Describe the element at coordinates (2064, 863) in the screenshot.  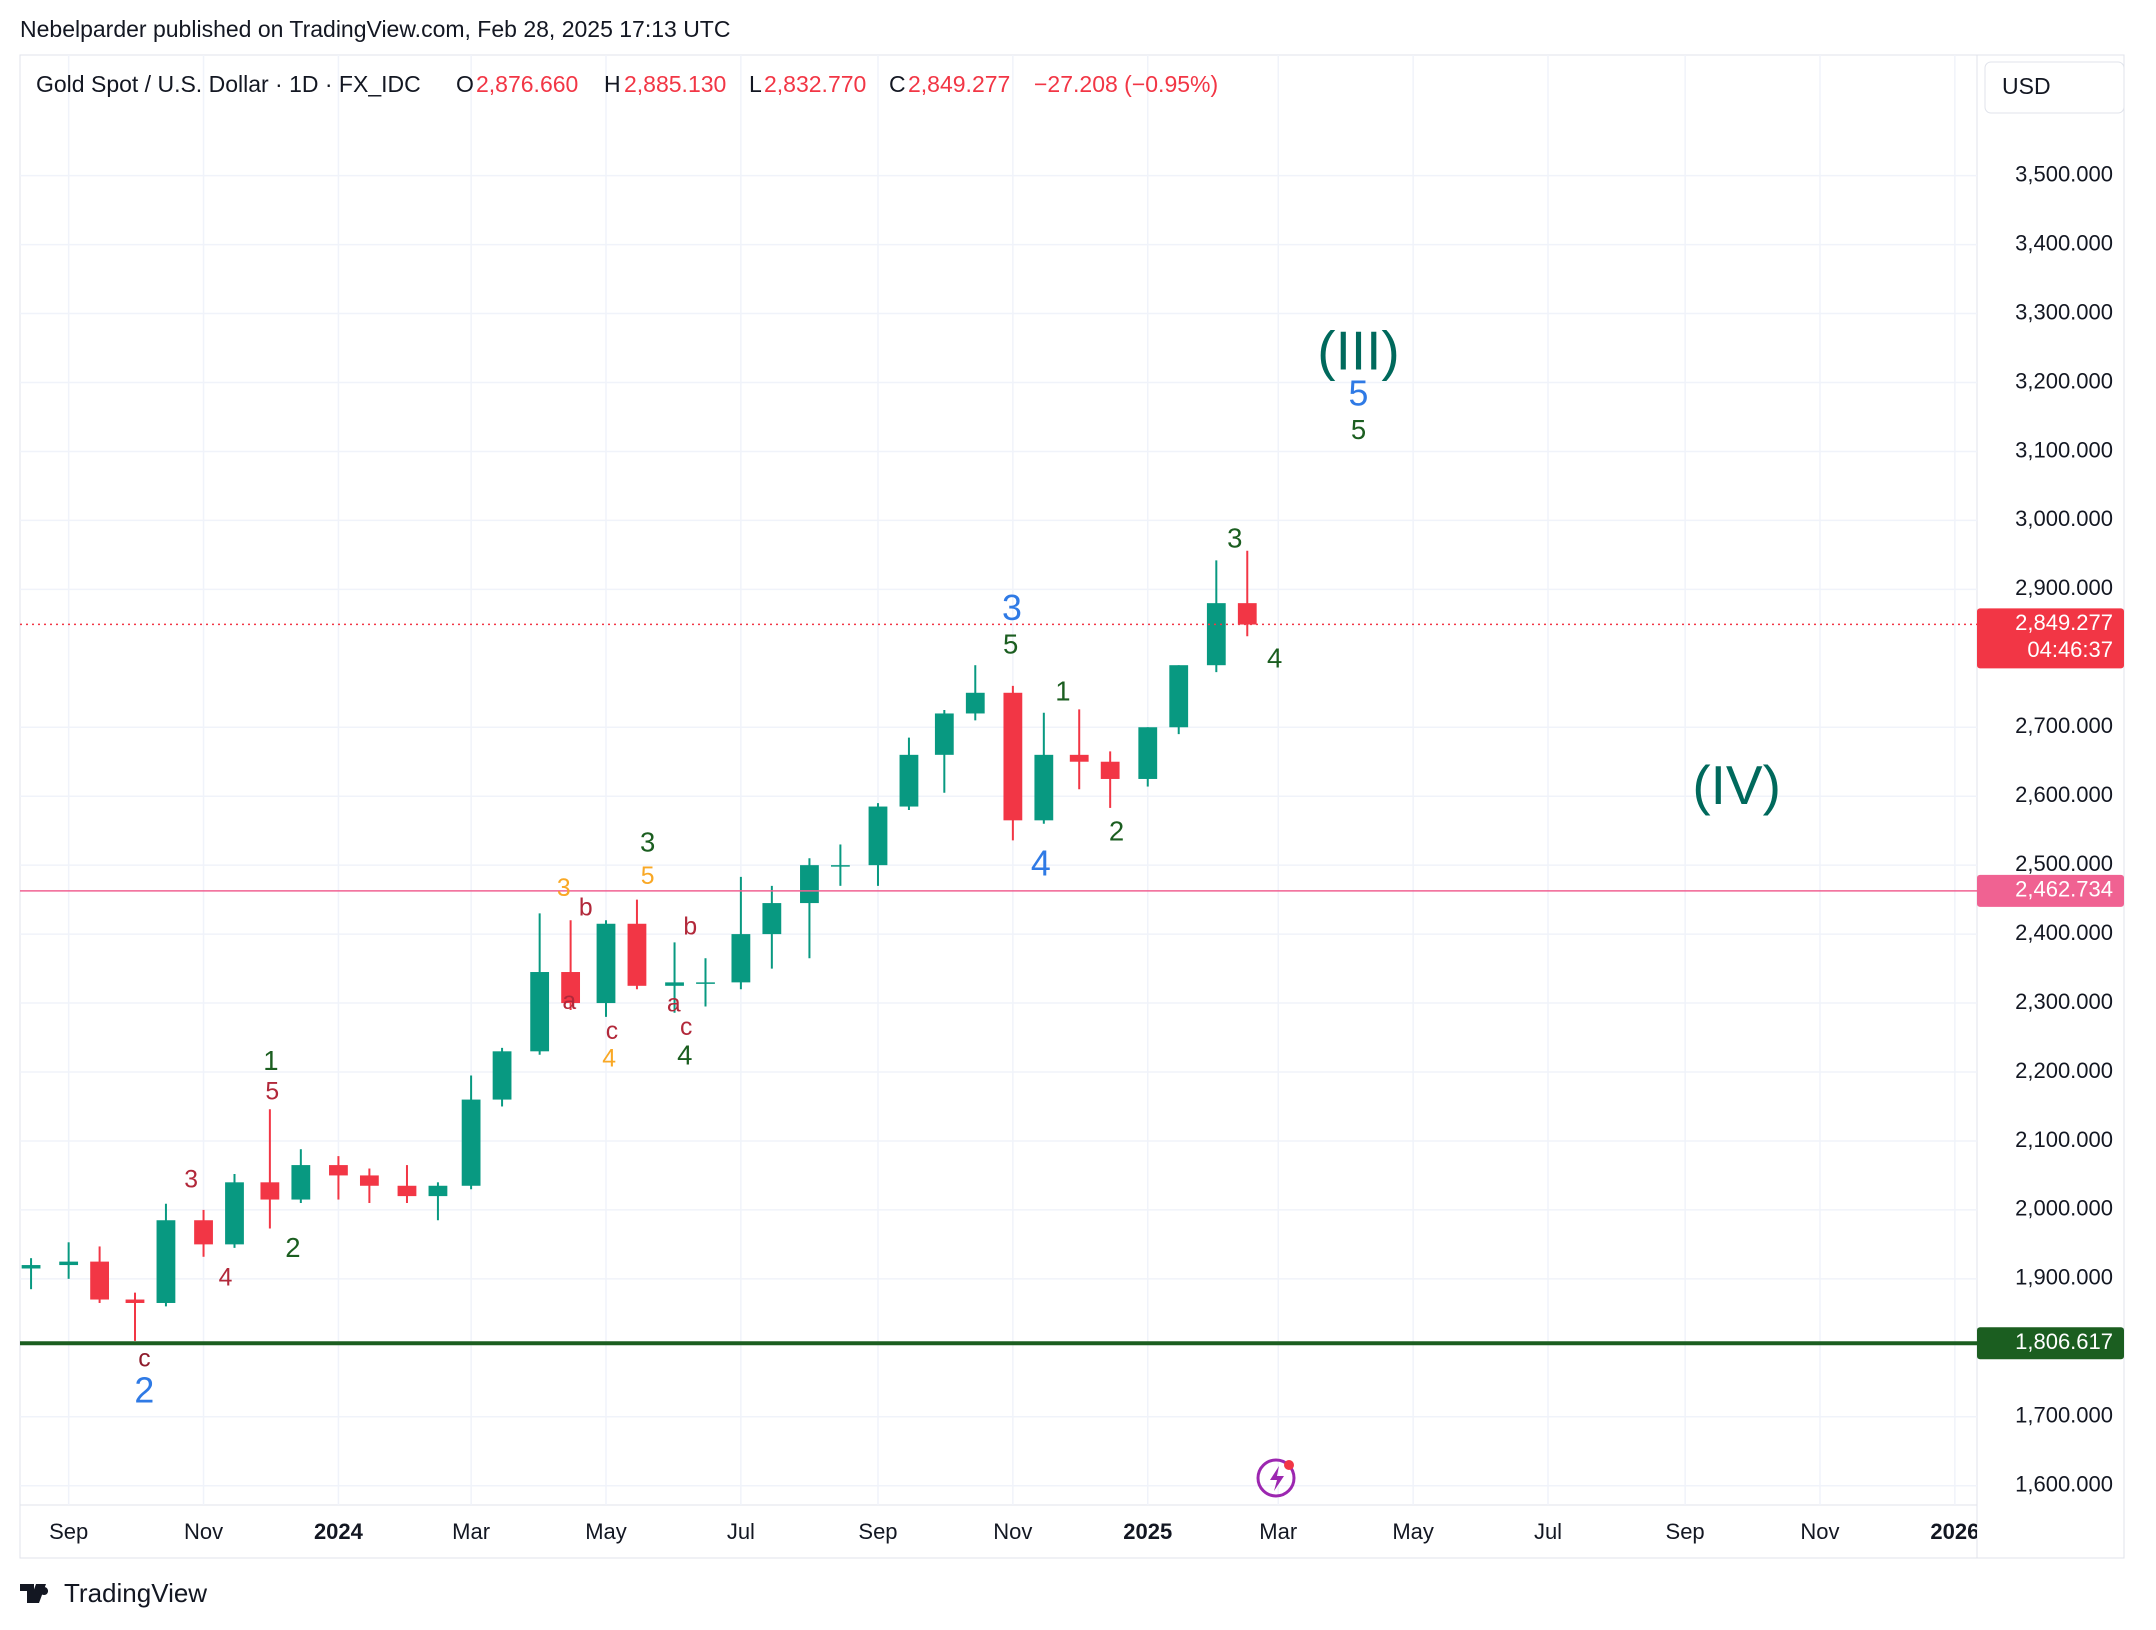
I see `y-tick-label: 2,500.000` at that location.